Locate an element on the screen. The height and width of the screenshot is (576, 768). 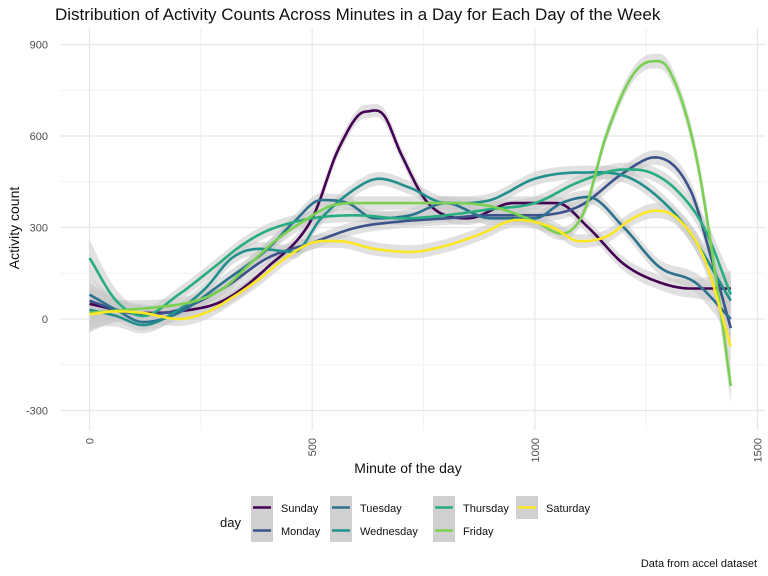
legend-item-thursday: Thursday is located at coordinates (471, 507).